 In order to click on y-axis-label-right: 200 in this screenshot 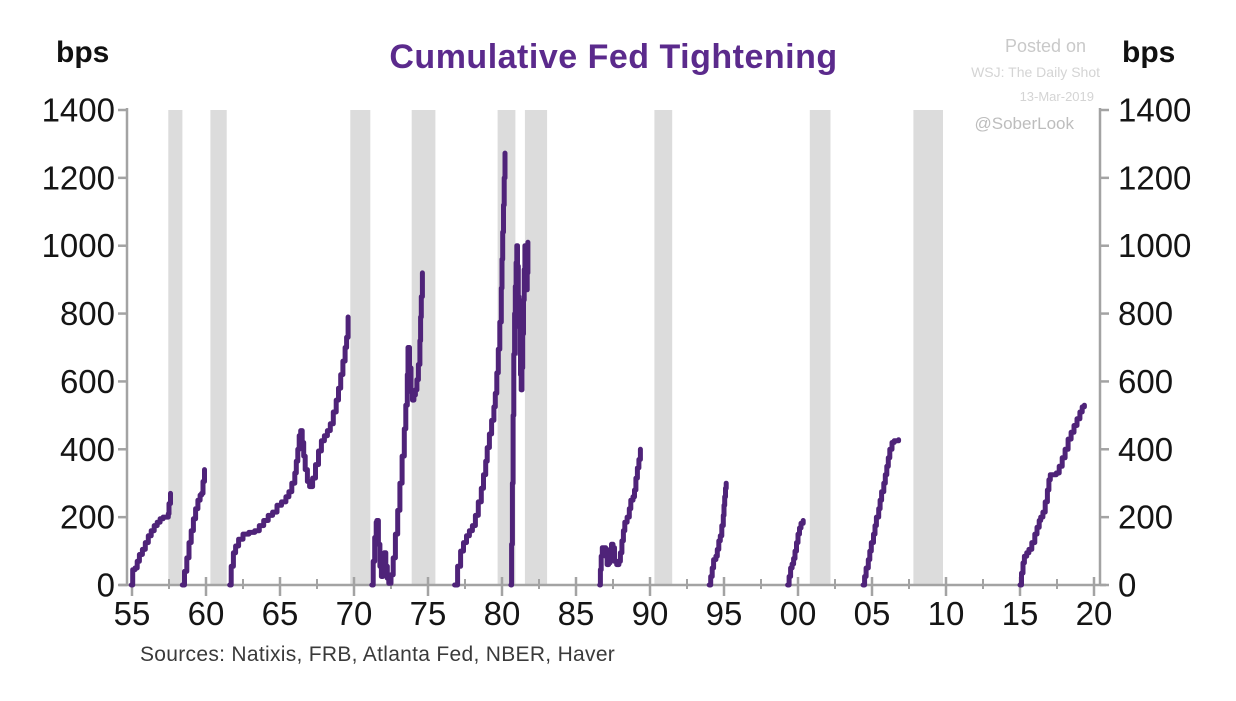, I will do `click(1145, 517)`.